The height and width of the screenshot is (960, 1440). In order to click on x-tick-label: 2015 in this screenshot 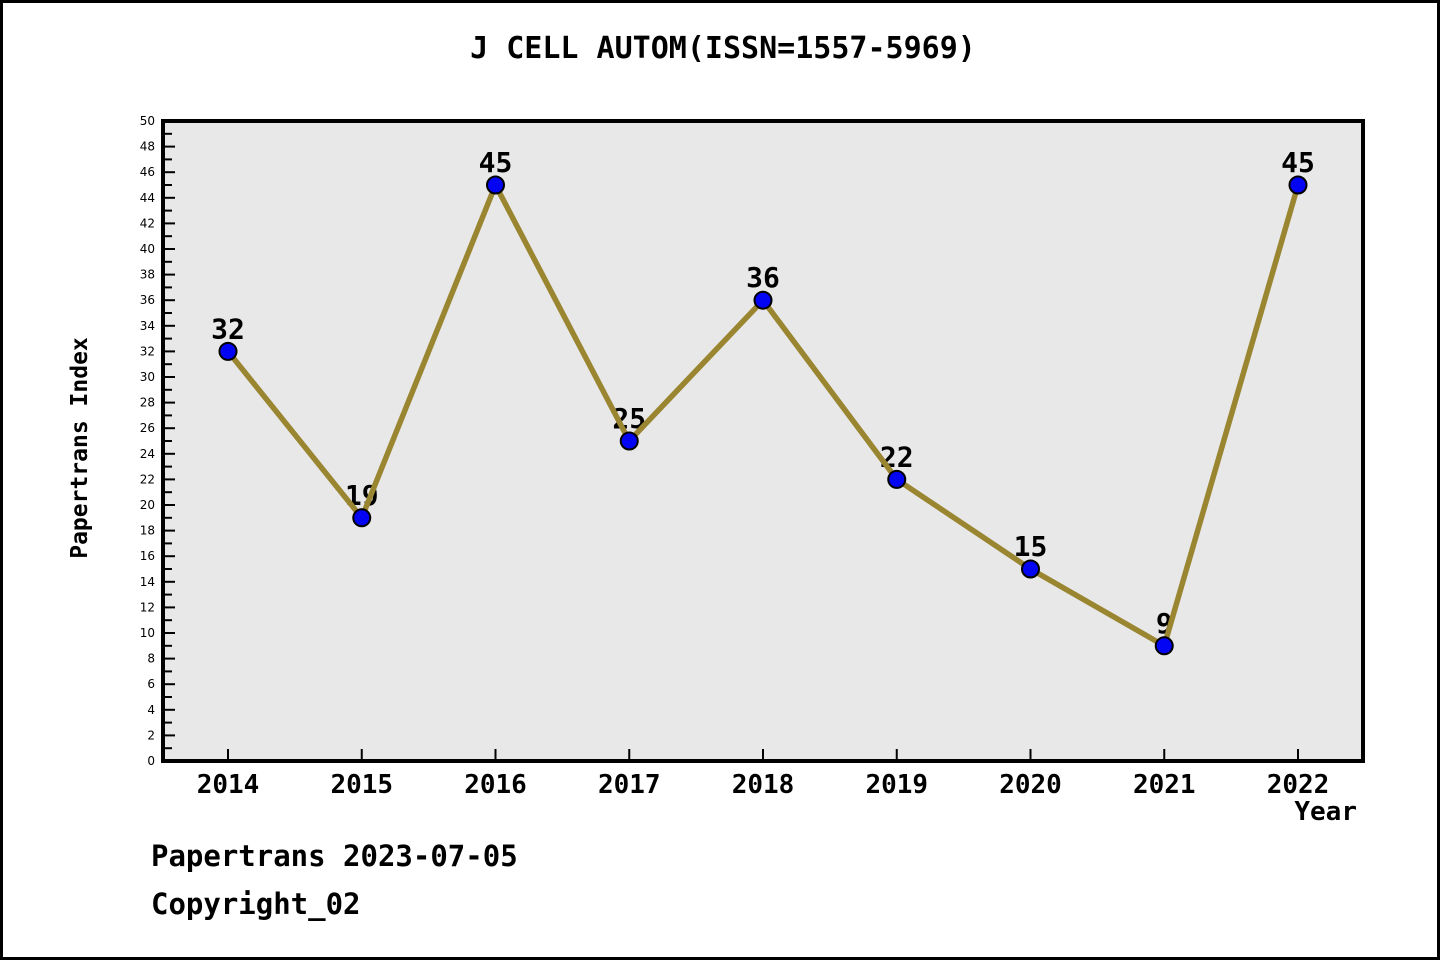, I will do `click(361, 785)`.